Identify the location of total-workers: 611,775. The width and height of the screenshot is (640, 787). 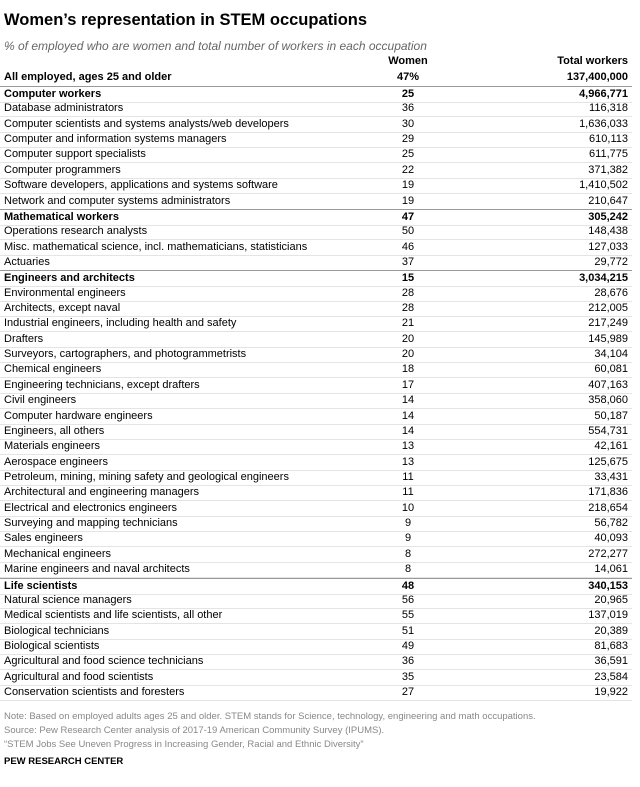
(608, 154).